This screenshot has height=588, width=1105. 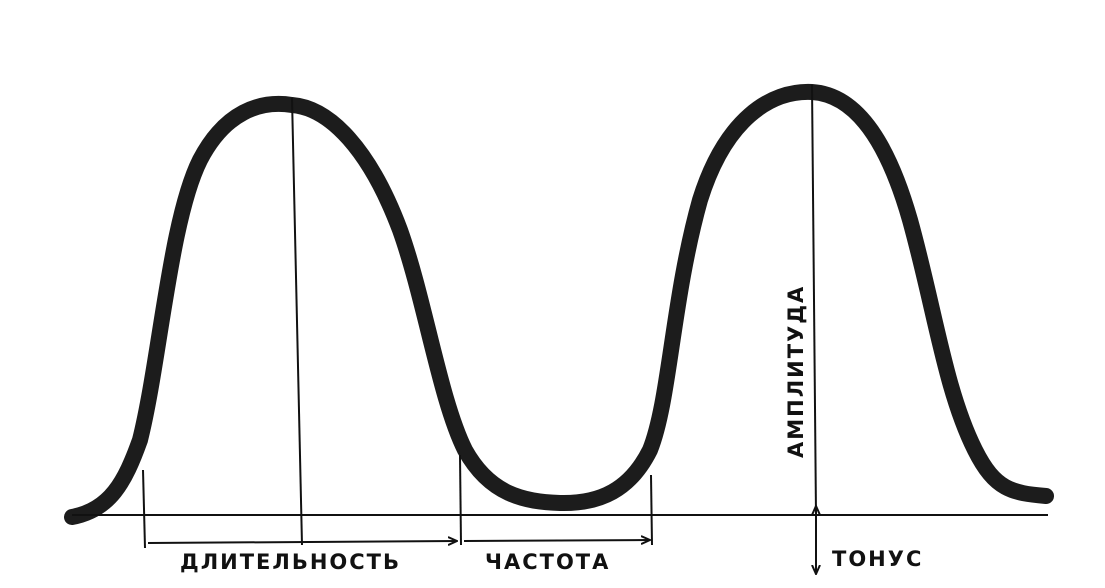 I want to click on frequency-label: ЧАСТОТА, so click(x=547, y=562).